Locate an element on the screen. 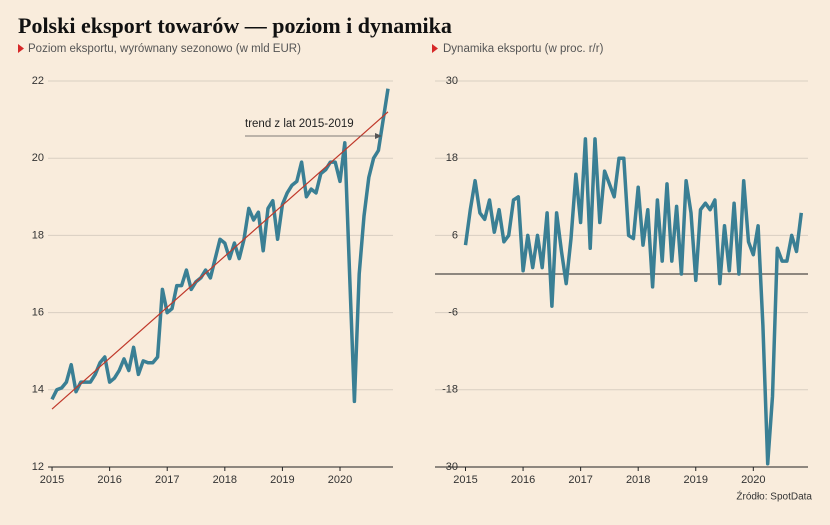 The width and height of the screenshot is (830, 525). y-tick-label: 6 is located at coordinates (455, 235).